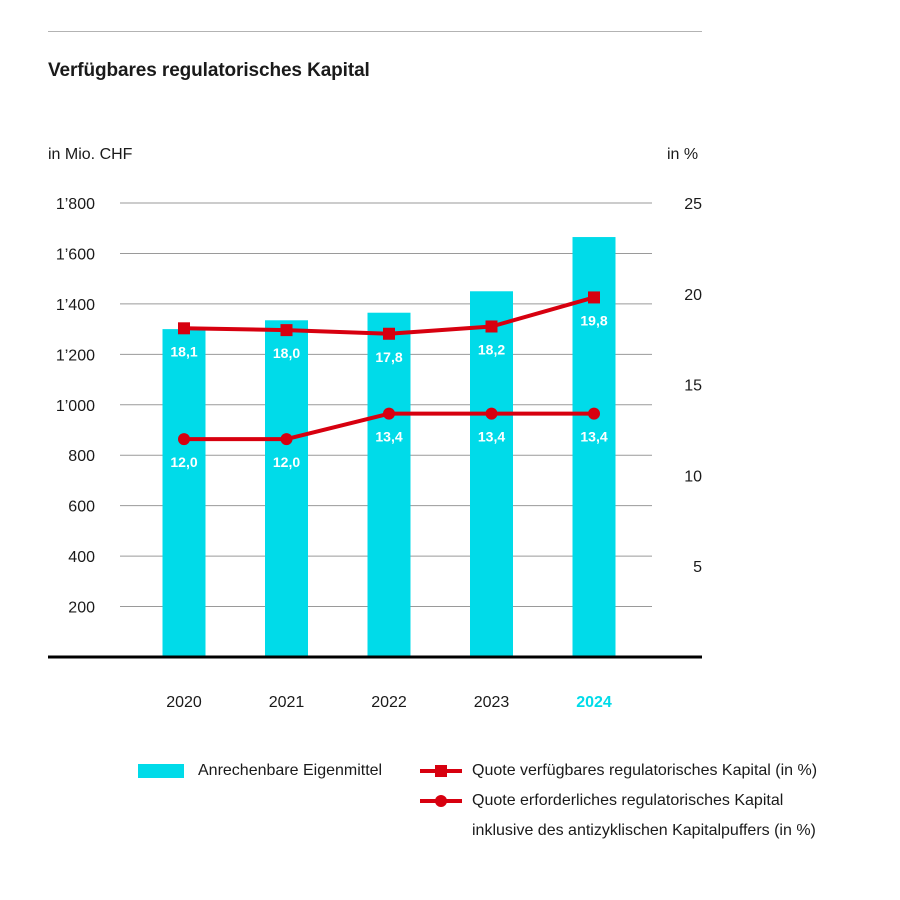 The image size is (900, 900). I want to click on category-label: 2022, so click(389, 702).